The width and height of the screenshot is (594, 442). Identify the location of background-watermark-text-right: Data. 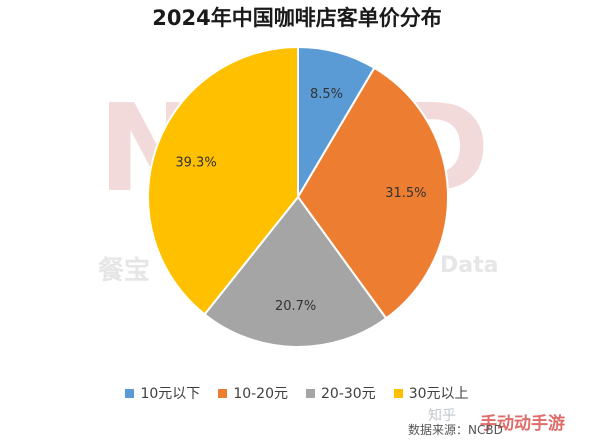
(469, 265).